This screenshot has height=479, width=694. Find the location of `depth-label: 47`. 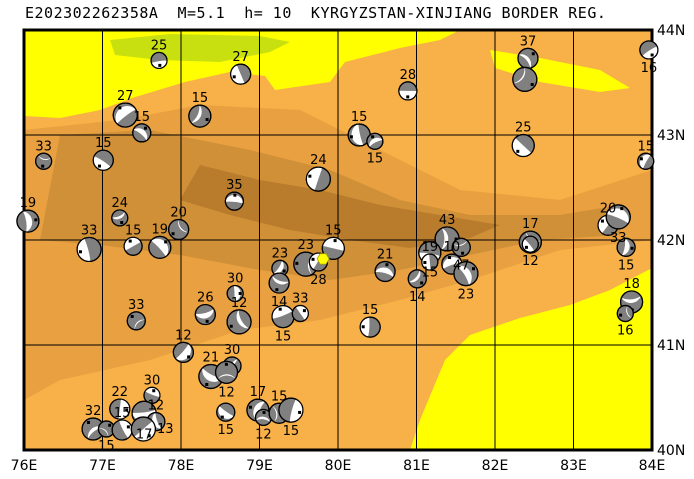

depth-label: 47 is located at coordinates (461, 265).